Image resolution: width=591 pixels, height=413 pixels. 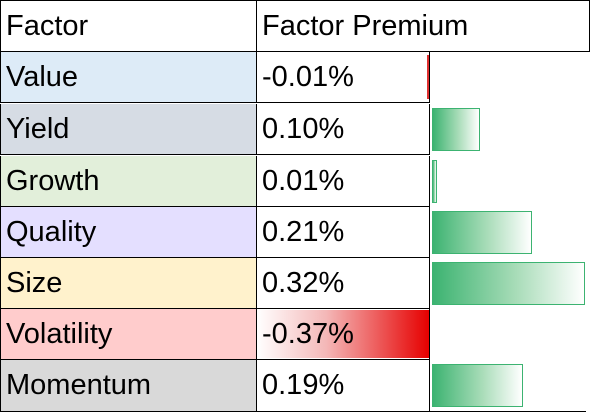 What do you see at coordinates (365, 25) in the screenshot?
I see `header-premium-label: Factor Premium` at bounding box center [365, 25].